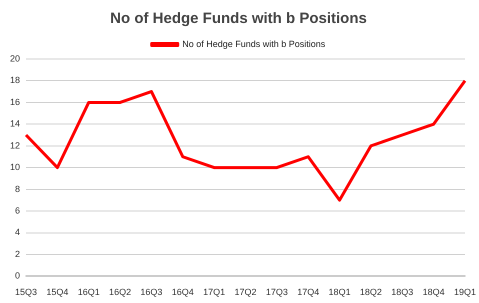 The width and height of the screenshot is (479, 303). I want to click on y-tick-label: 2, so click(17, 253).